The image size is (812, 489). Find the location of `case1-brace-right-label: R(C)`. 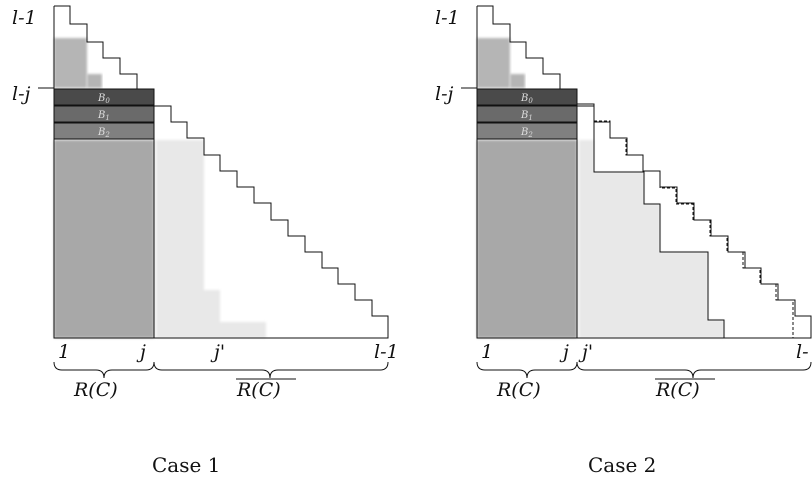

case1-brace-right-label: R(C) is located at coordinates (258, 390).